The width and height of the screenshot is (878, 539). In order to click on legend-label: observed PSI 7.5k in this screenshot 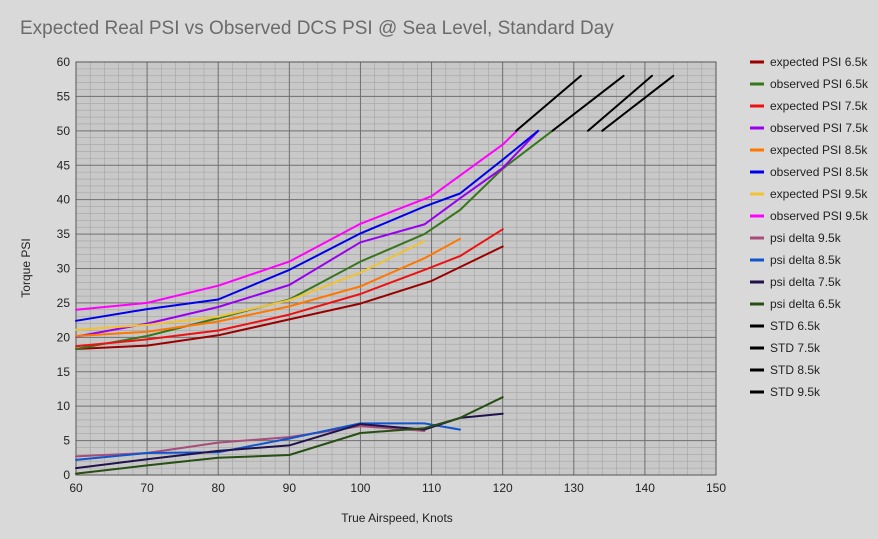, I will do `click(819, 128)`.